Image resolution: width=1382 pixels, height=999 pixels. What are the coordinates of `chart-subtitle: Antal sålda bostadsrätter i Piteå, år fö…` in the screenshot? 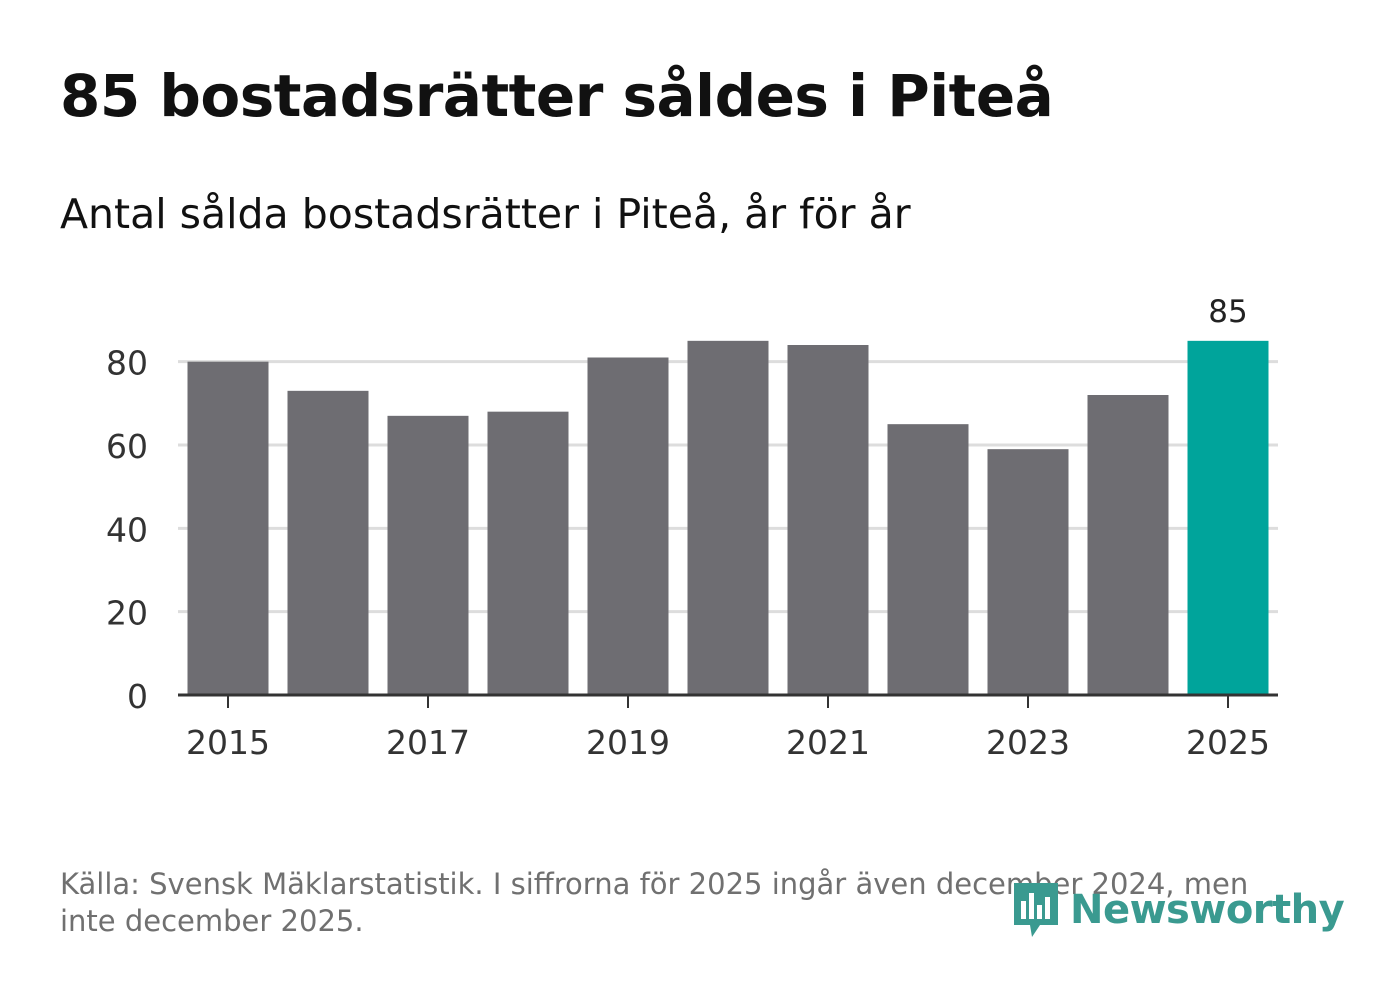 It's located at (485, 214).